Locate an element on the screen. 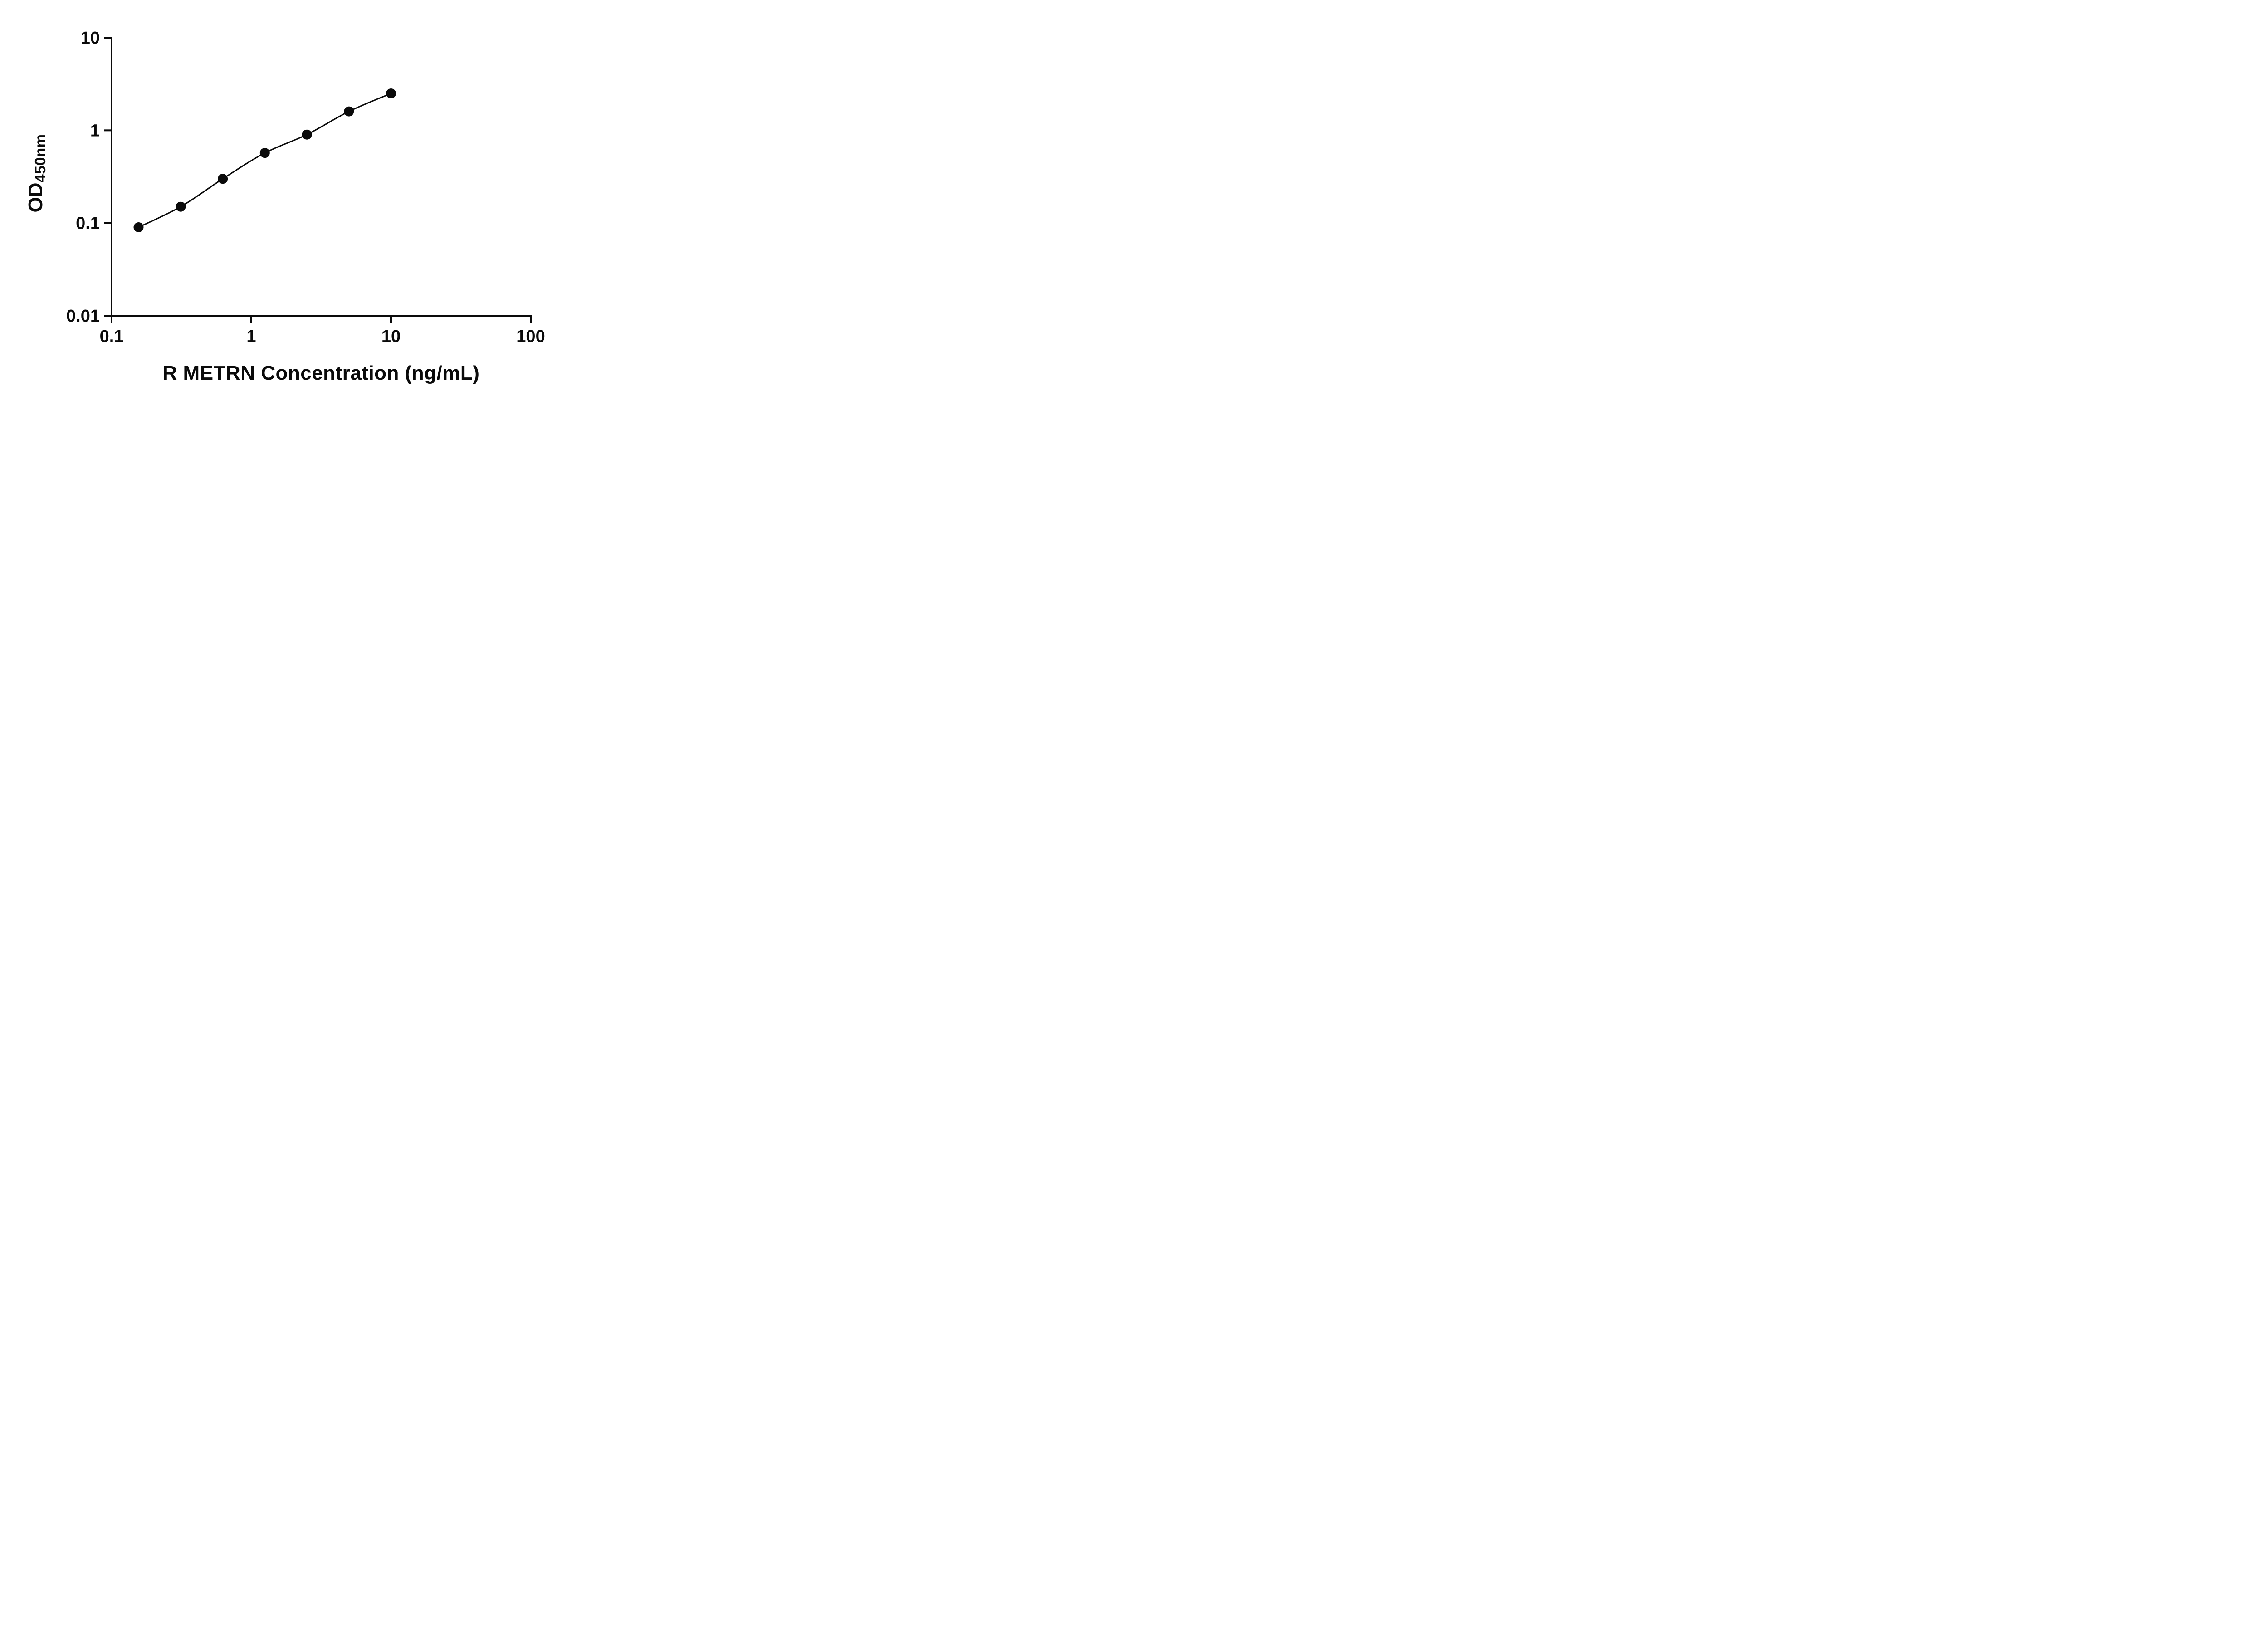 The height and width of the screenshot is (1633, 2268). y-axis-title: OD450nm is located at coordinates (37, 173).